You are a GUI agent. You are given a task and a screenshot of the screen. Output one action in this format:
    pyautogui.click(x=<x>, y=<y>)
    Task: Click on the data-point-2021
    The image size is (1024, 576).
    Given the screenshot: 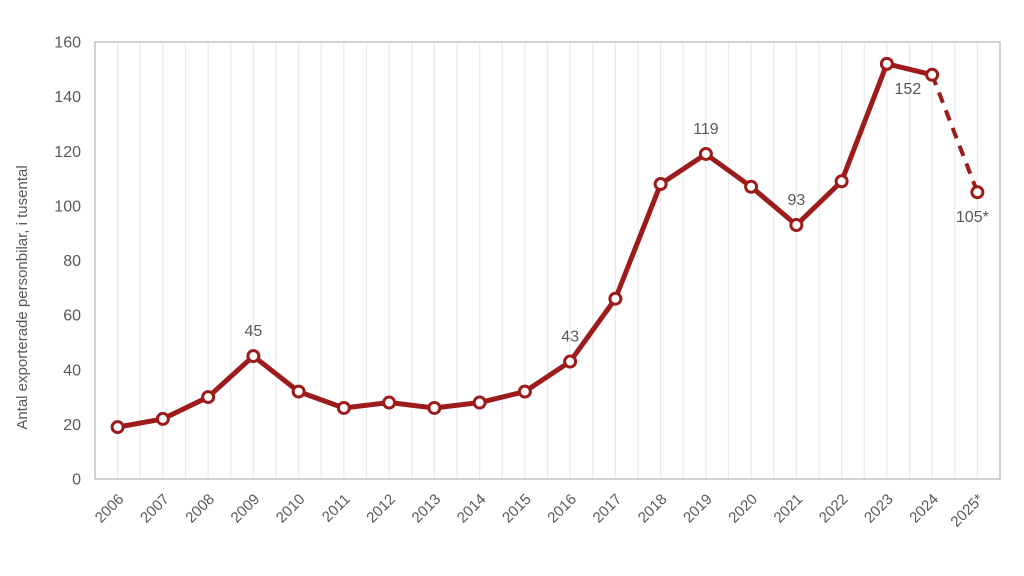 What is the action you would take?
    pyautogui.click(x=796, y=224)
    